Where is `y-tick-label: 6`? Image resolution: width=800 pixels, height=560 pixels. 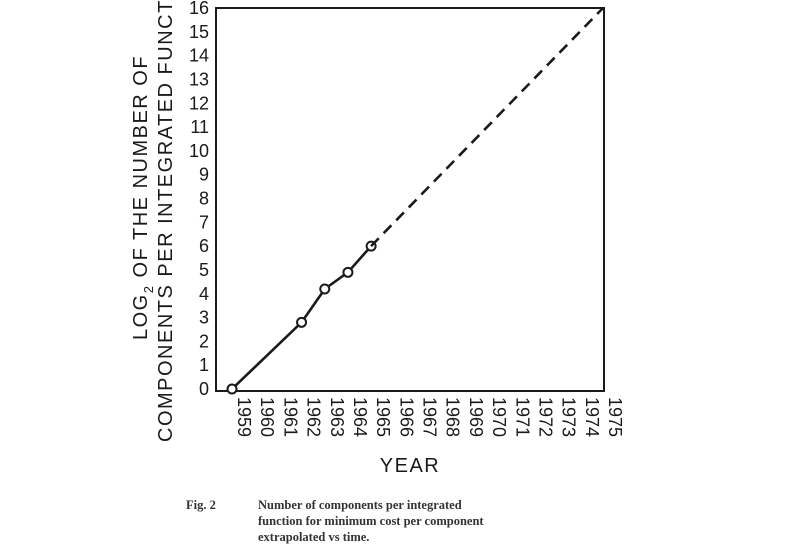
y-tick-label: 6 is located at coordinates (204, 246).